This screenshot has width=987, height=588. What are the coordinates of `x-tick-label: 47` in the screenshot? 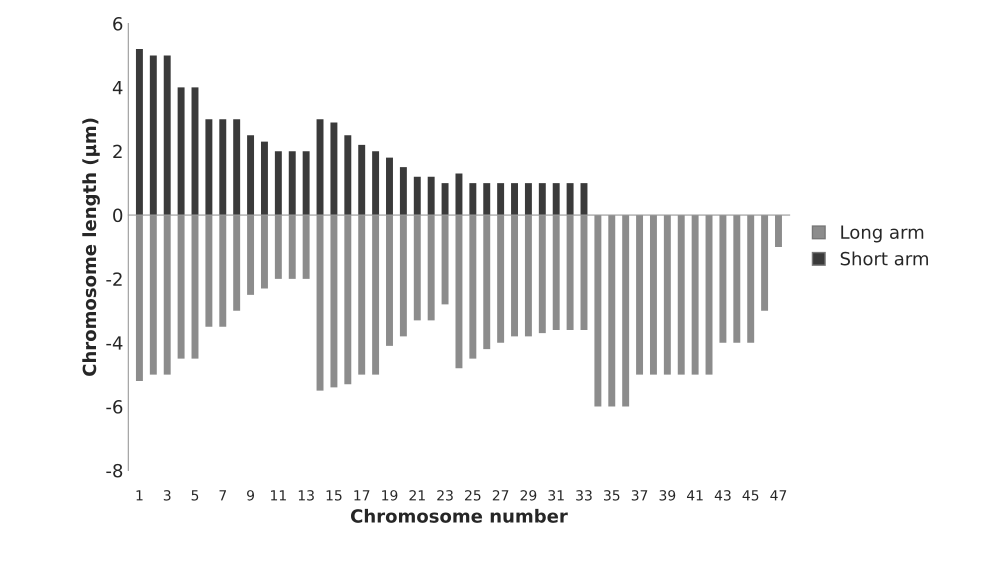 It's located at (778, 495).